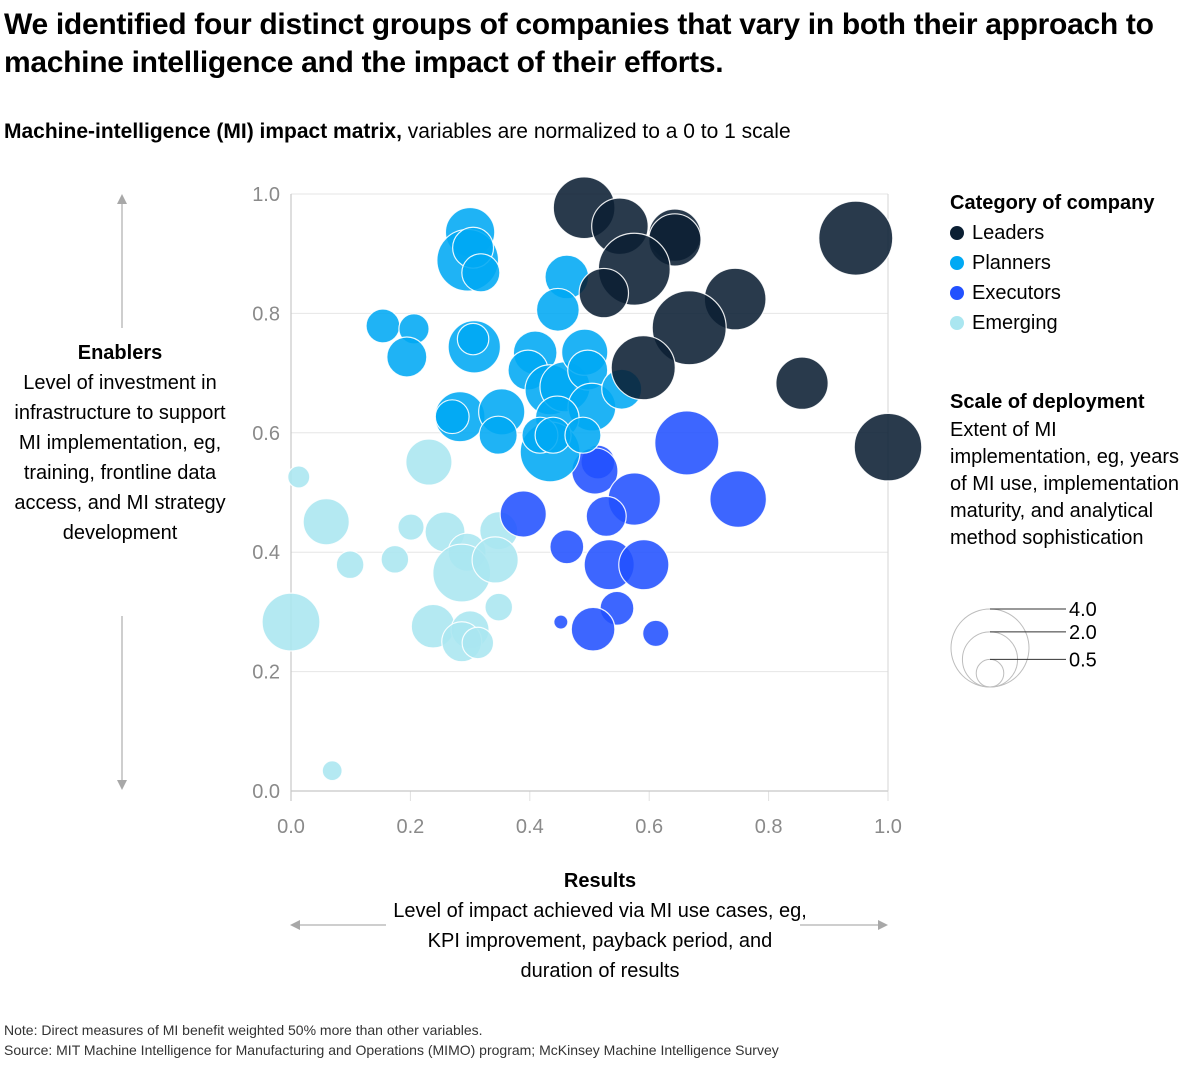 This screenshot has height=1066, width=1200. I want to click on y-arrow-up-icon, so click(122, 199).